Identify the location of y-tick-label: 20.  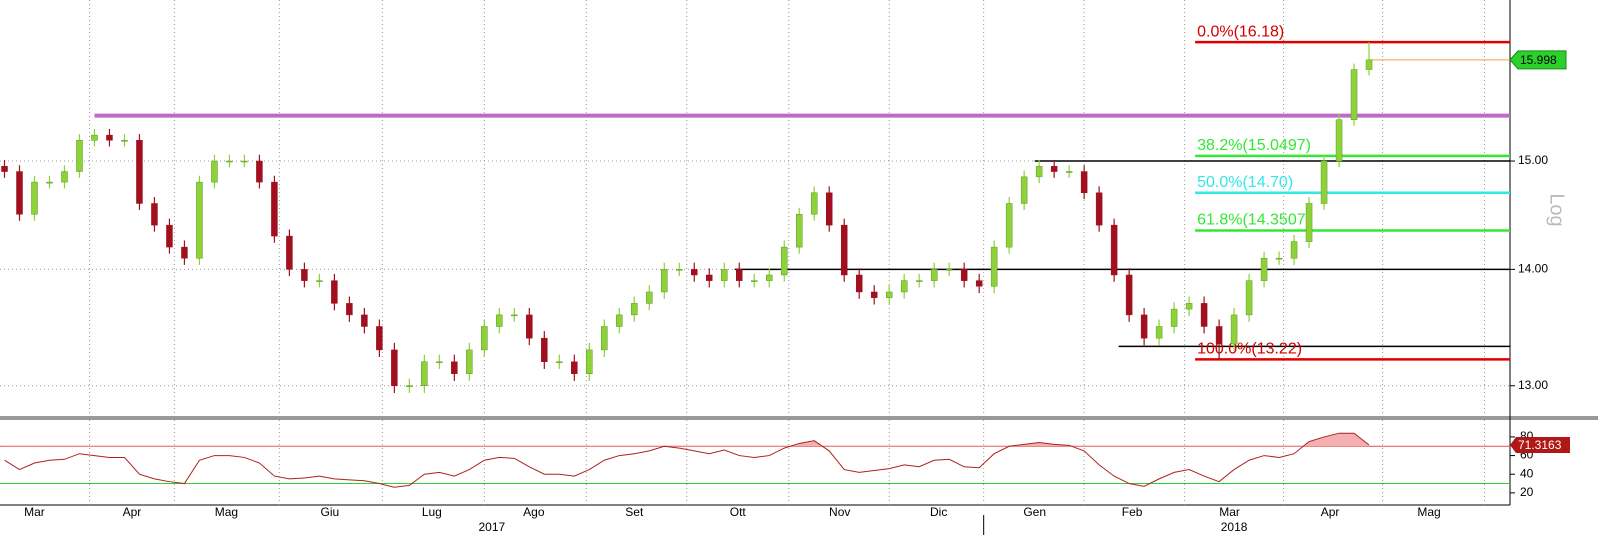
(1527, 492).